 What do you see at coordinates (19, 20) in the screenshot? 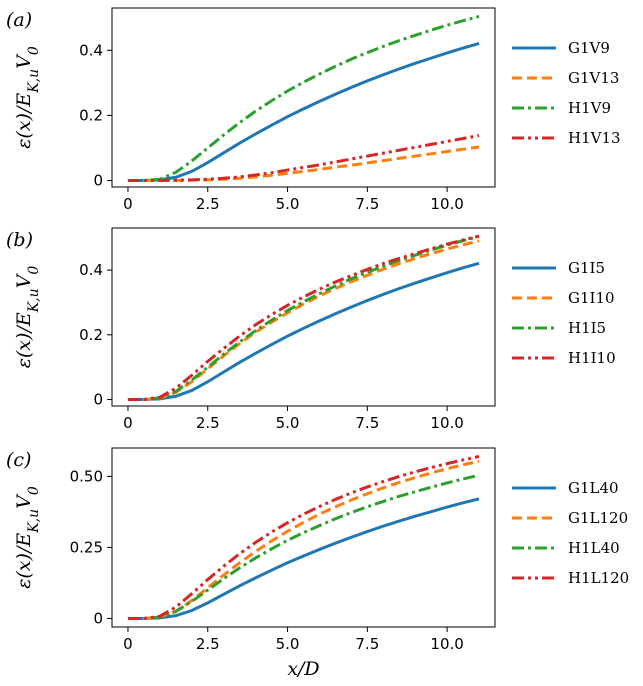
I see `panel-label: (a)` at bounding box center [19, 20].